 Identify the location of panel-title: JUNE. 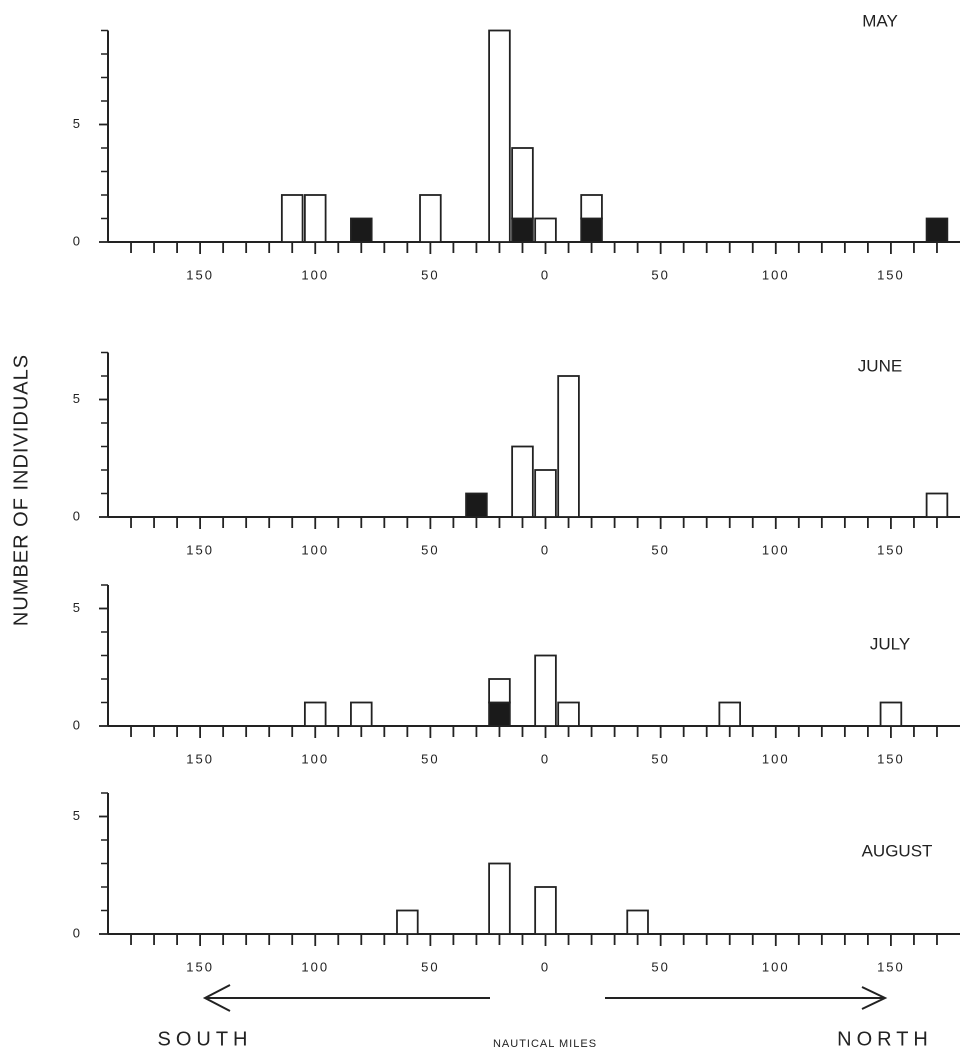
(880, 365).